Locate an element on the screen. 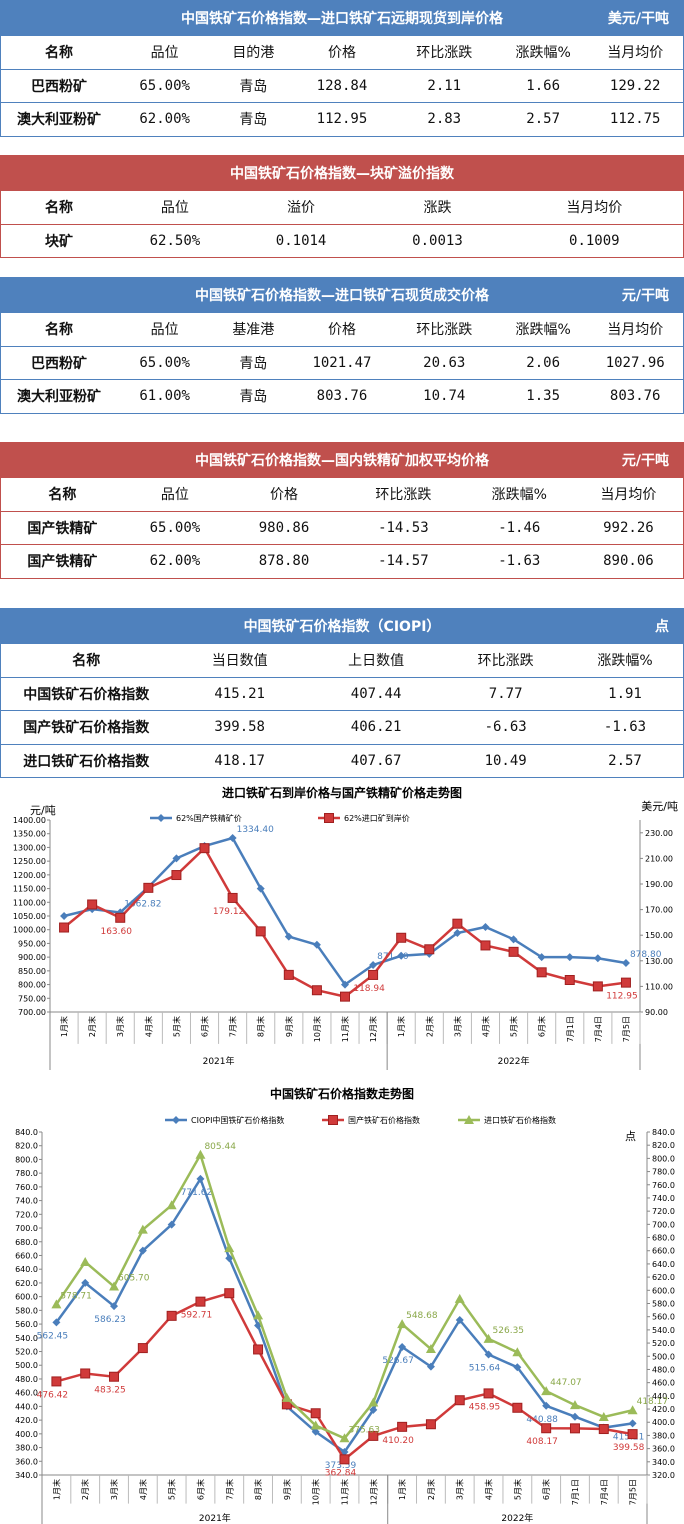 The image size is (684, 1524). y2-tick-label: 320.0 is located at coordinates (663, 1475).